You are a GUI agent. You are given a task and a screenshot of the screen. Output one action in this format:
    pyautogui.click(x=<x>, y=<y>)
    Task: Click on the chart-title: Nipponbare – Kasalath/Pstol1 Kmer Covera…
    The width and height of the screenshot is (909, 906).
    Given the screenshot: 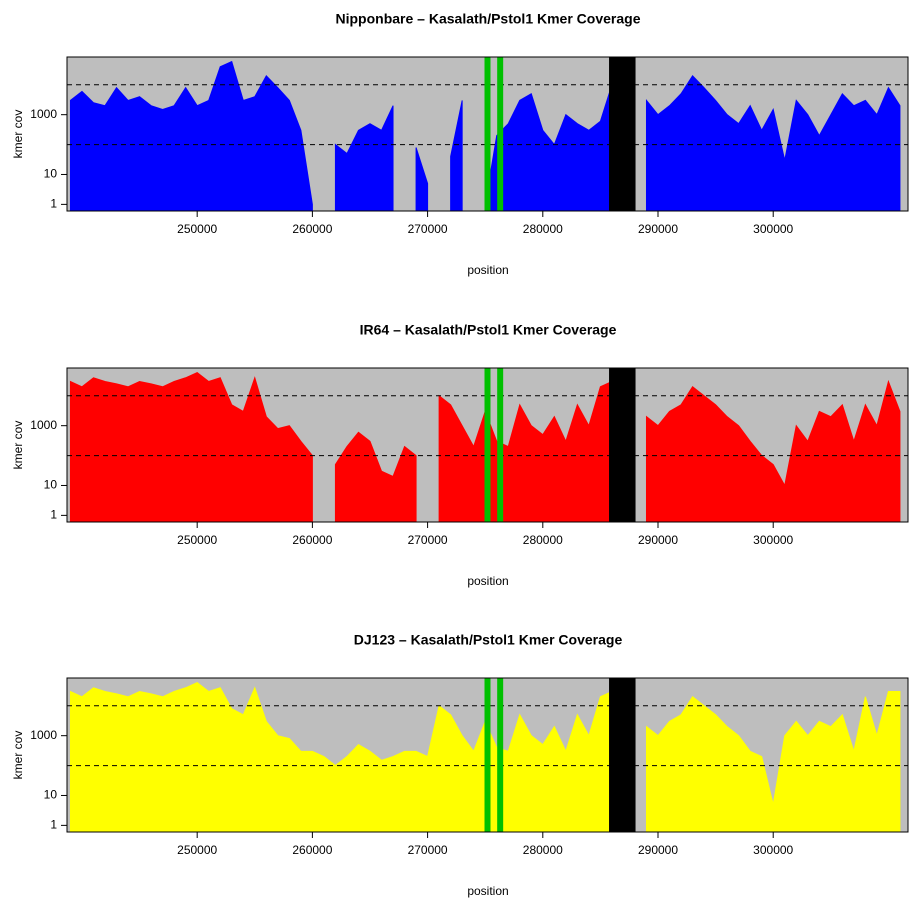 What is the action you would take?
    pyautogui.click(x=488, y=19)
    